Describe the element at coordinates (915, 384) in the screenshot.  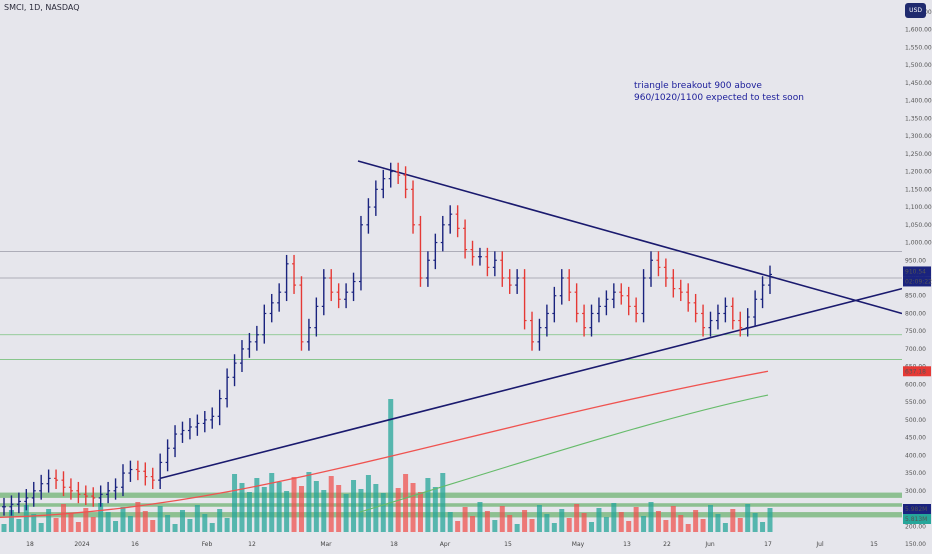
I see `y-tick-label: 600.00` at that location.